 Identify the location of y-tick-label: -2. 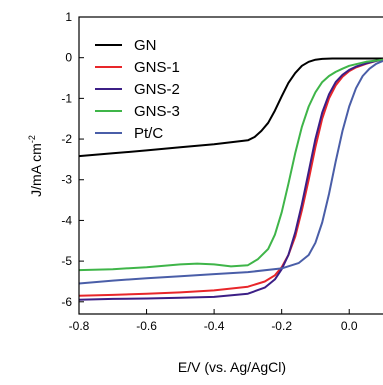
(66, 139).